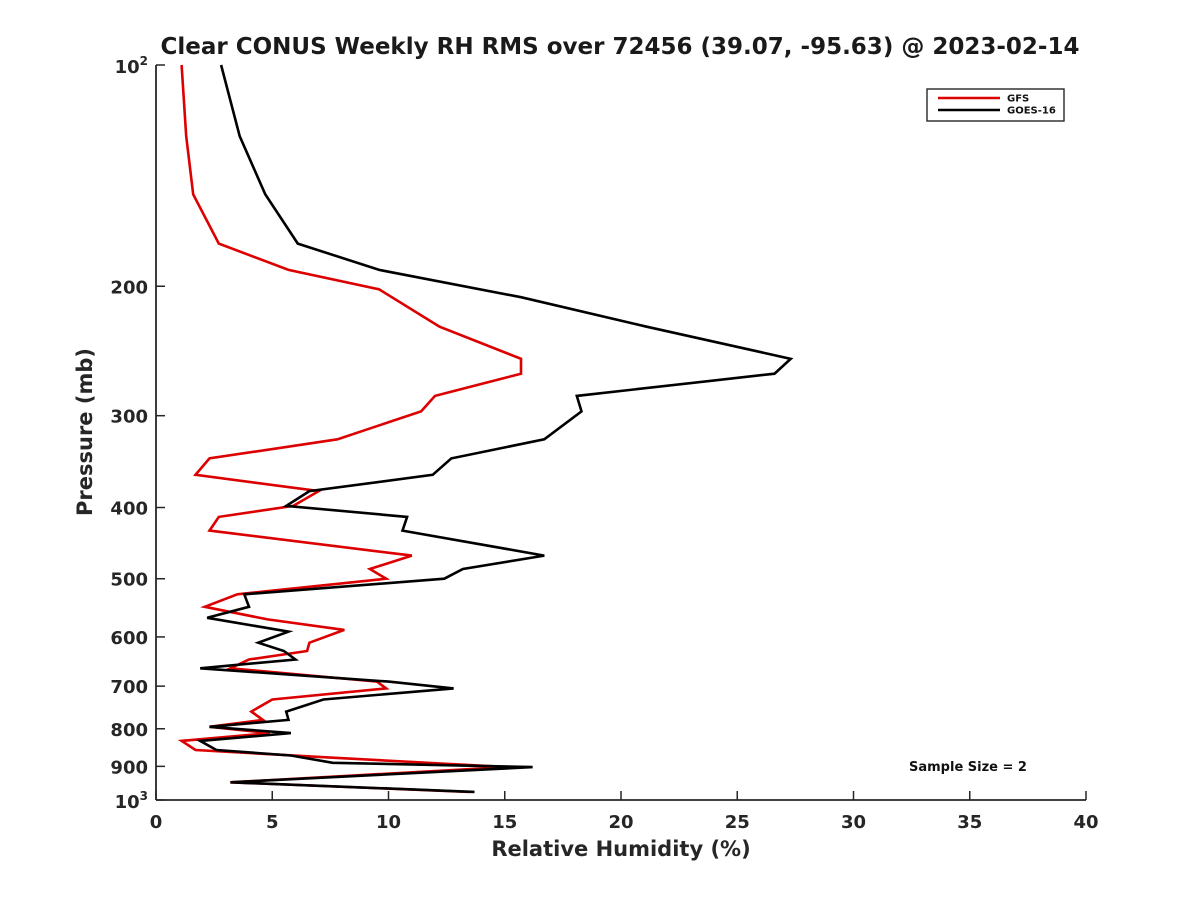 This screenshot has width=1200, height=900. Describe the element at coordinates (131, 66) in the screenshot. I see `y-tick-label: 10²` at that location.